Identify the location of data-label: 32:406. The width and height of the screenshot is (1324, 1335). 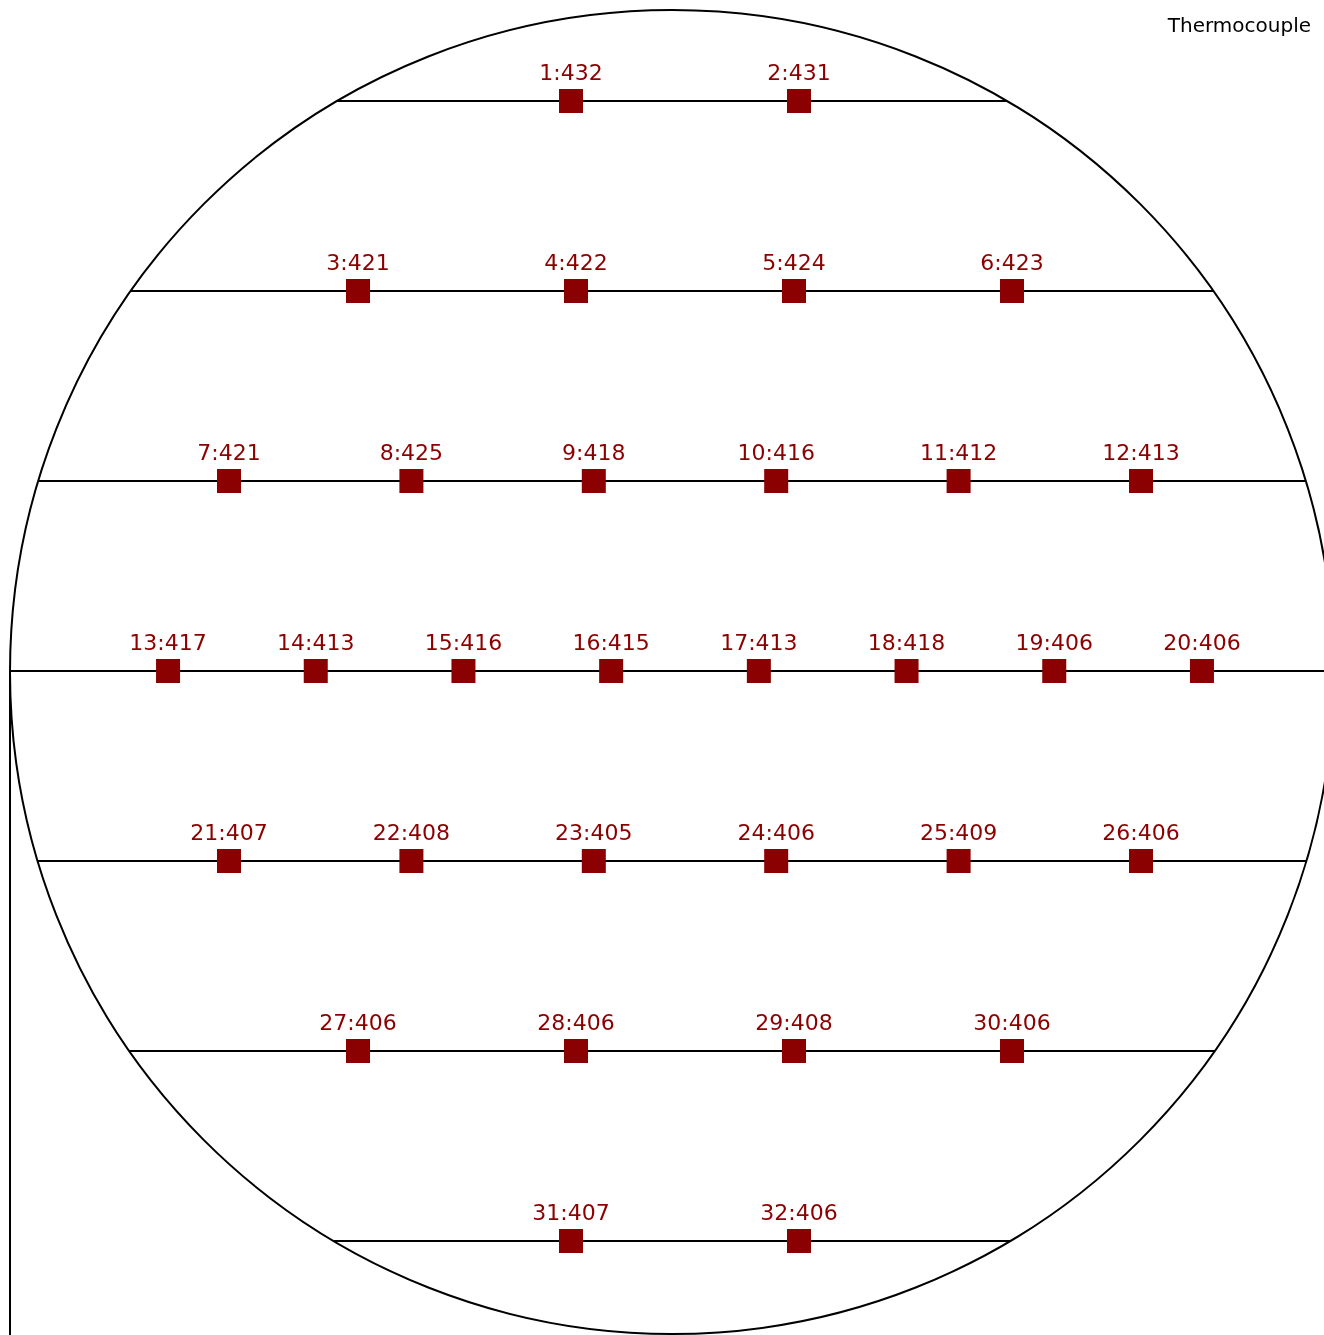
(799, 1212).